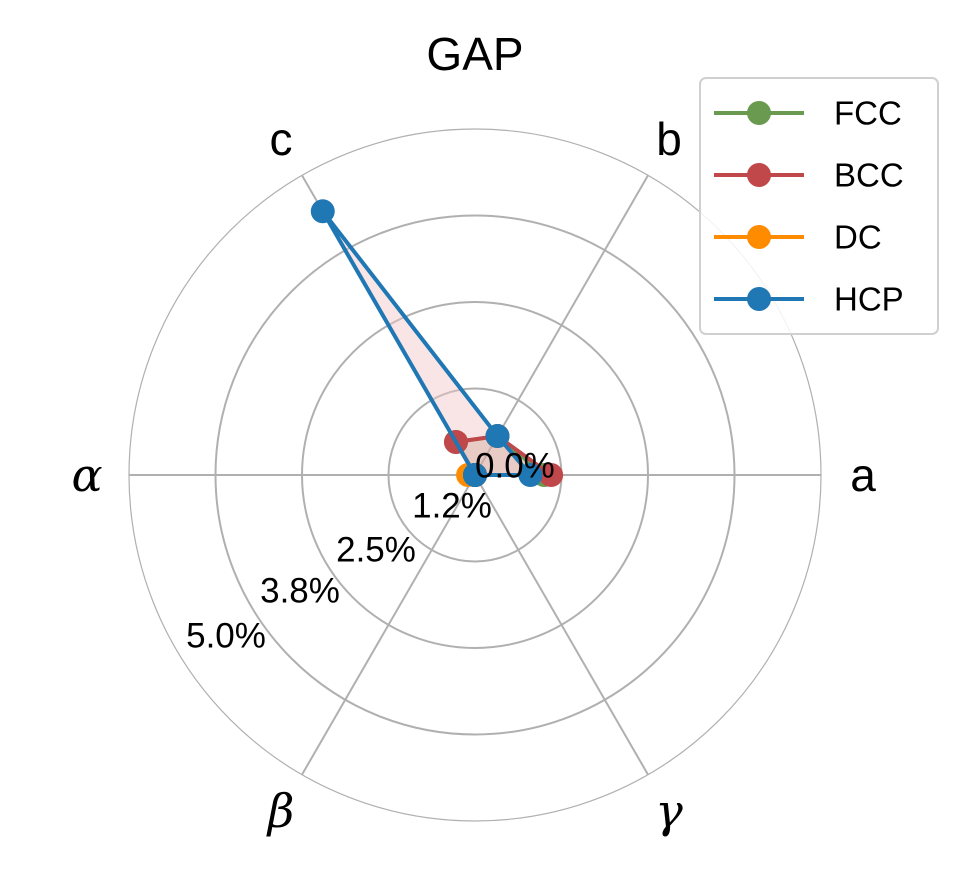 This screenshot has height=885, width=968. I want to click on axis-label: α, so click(86, 475).